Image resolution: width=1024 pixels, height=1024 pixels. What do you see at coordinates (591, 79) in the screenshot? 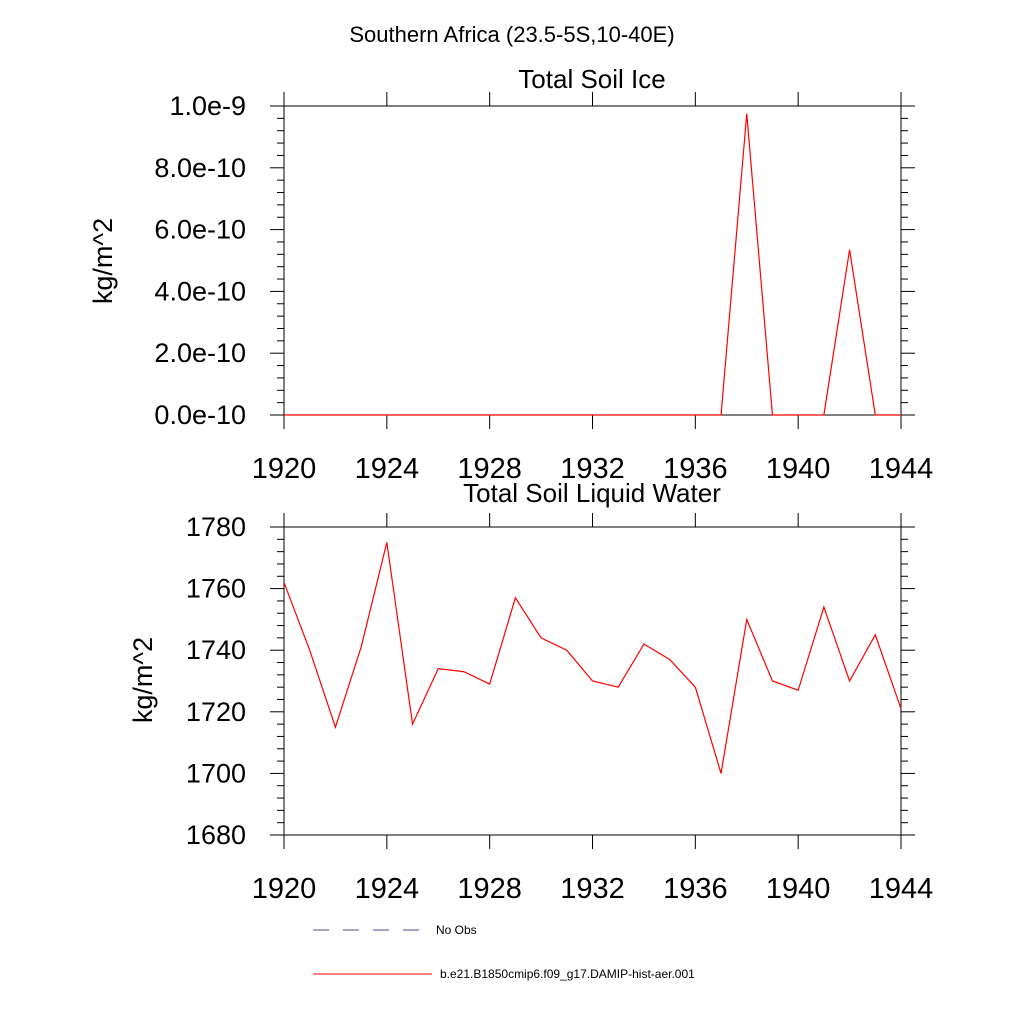
I see `panel-title: Total Soil Ice` at bounding box center [591, 79].